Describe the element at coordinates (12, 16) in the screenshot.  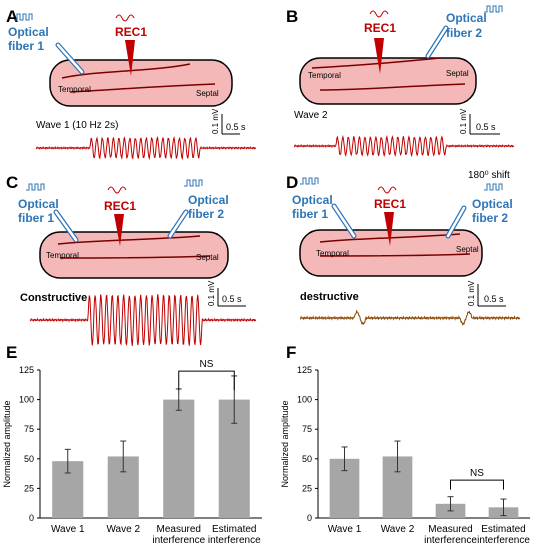
I see `panel-a-letter: A` at that location.